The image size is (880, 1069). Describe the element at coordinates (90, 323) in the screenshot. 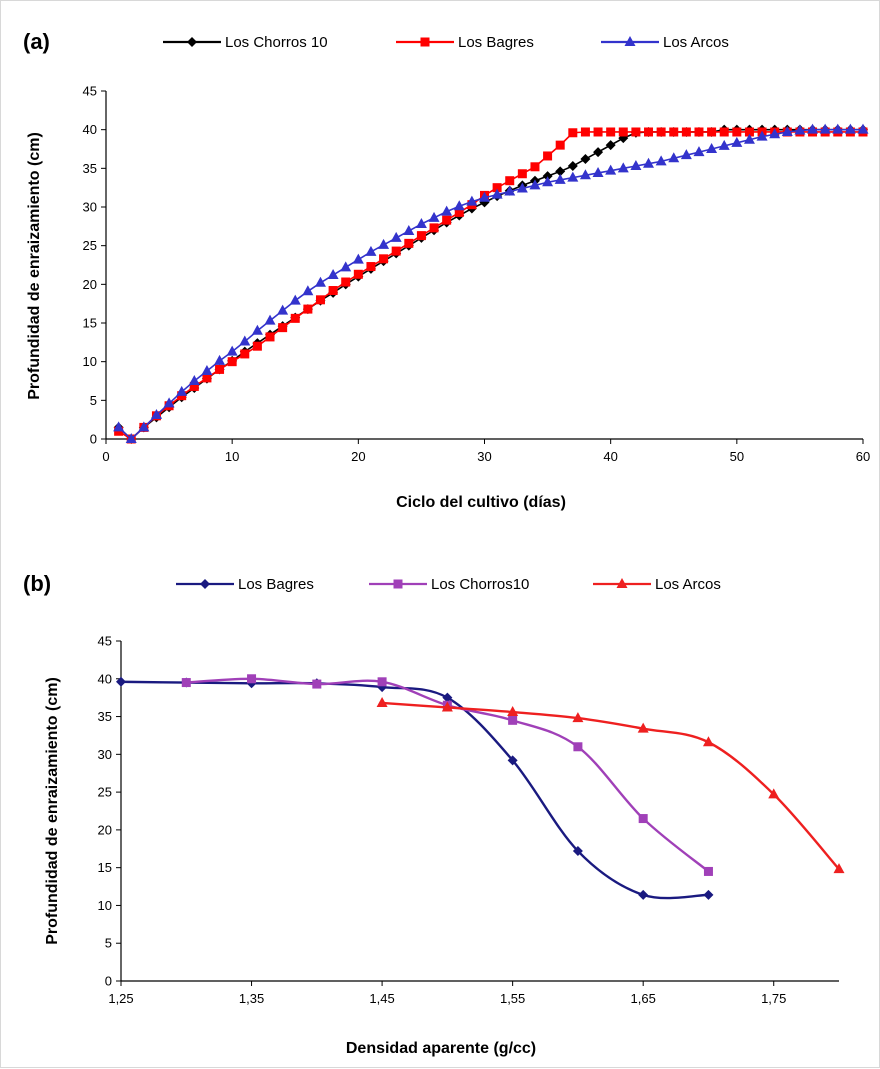

I see `y-tick-label: 15` at that location.